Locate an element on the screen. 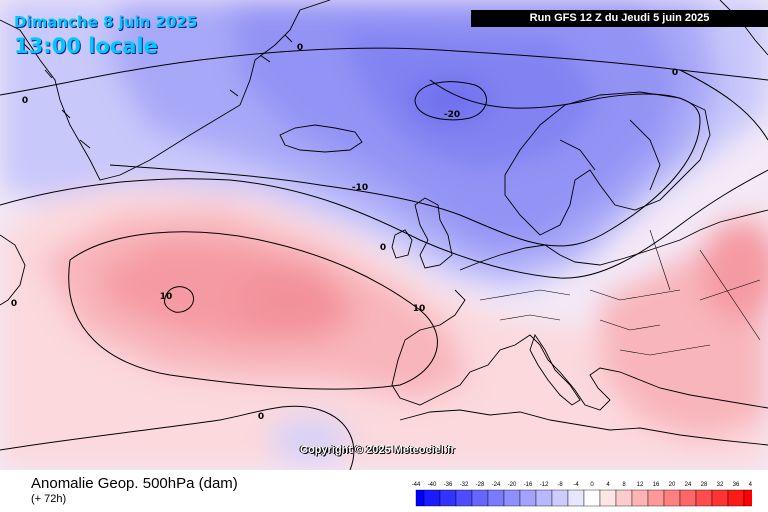  legend-label: 40 is located at coordinates (750, 485).